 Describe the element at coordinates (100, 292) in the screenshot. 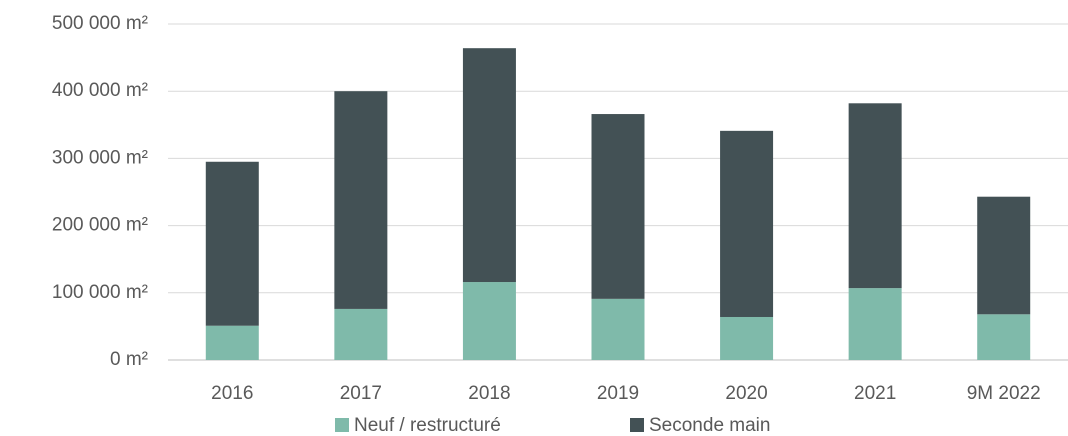

I see `y-tick-label: 100 000 m²` at that location.